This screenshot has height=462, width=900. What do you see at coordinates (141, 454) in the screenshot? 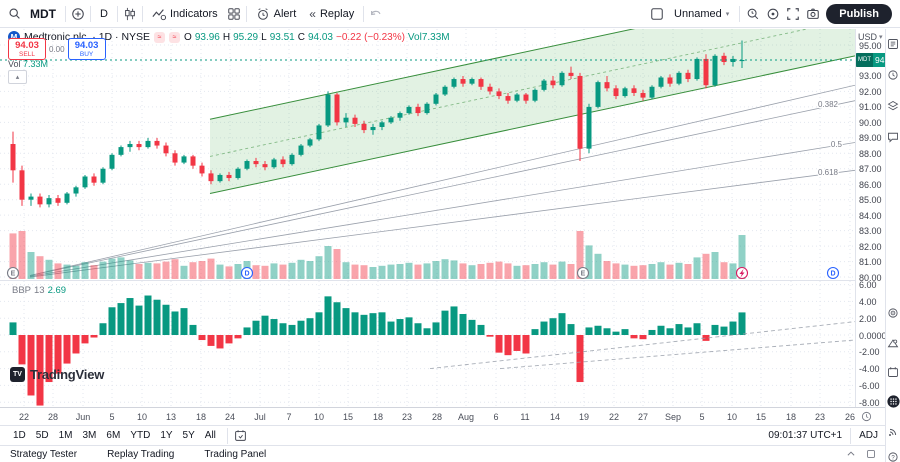
I see `tab-replay-trading: Replay Trading` at bounding box center [141, 454].